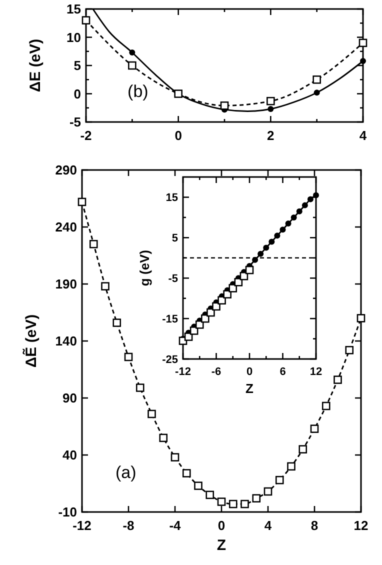 This screenshot has height=565, width=382. Describe the element at coordinates (67, 512) in the screenshot. I see `y-tick-label: -10` at that location.